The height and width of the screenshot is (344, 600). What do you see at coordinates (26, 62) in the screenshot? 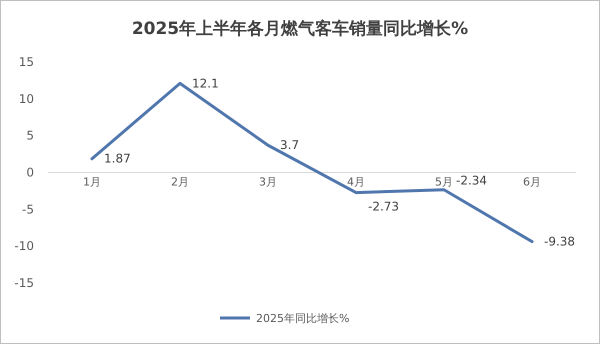
I see `y-tick-label: 15` at bounding box center [26, 62].